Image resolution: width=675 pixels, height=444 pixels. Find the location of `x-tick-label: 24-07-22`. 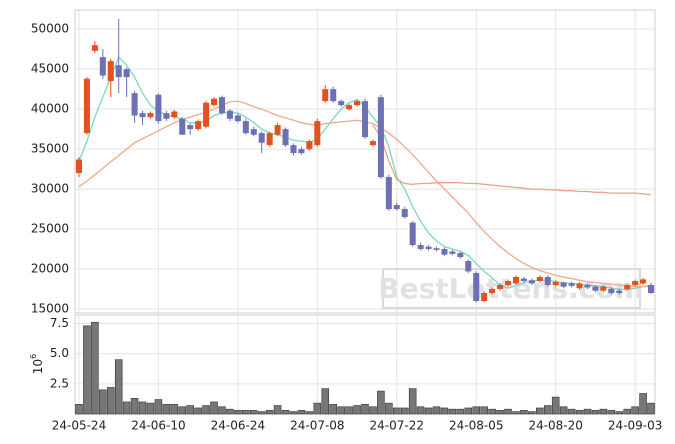

x-tick-label: 24-07-22 is located at coordinates (397, 426).